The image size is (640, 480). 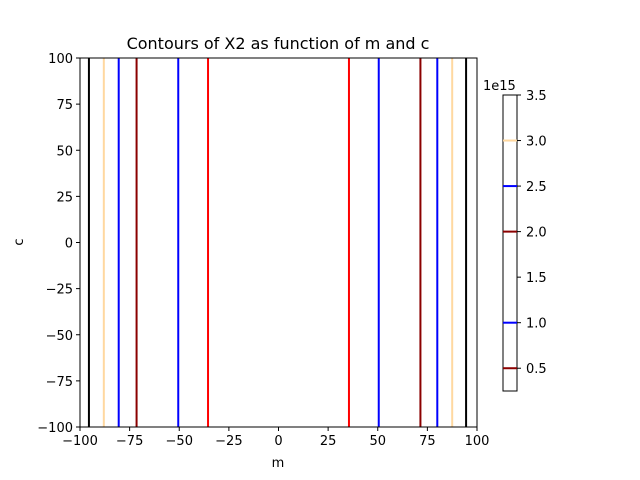 What do you see at coordinates (64, 105) in the screenshot?
I see `y-tick-label: 75` at bounding box center [64, 105].